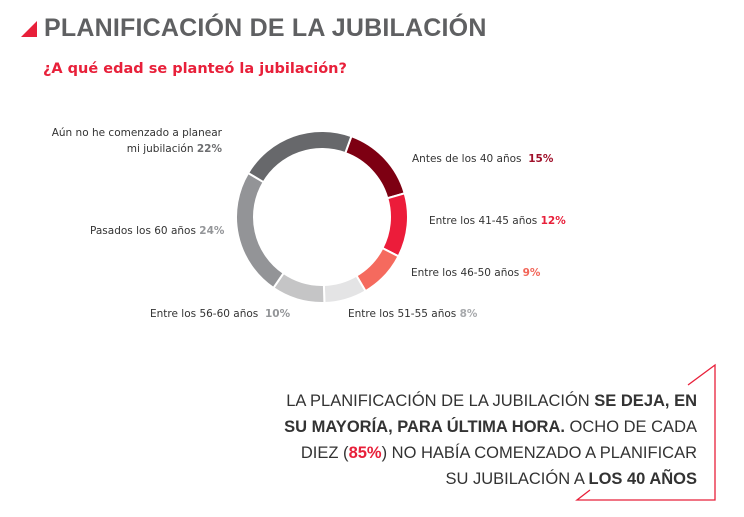  What do you see at coordinates (265, 28) in the screenshot?
I see `page-title: PLANIFICACIÓN DE LA JUBILACIÓN` at bounding box center [265, 28].